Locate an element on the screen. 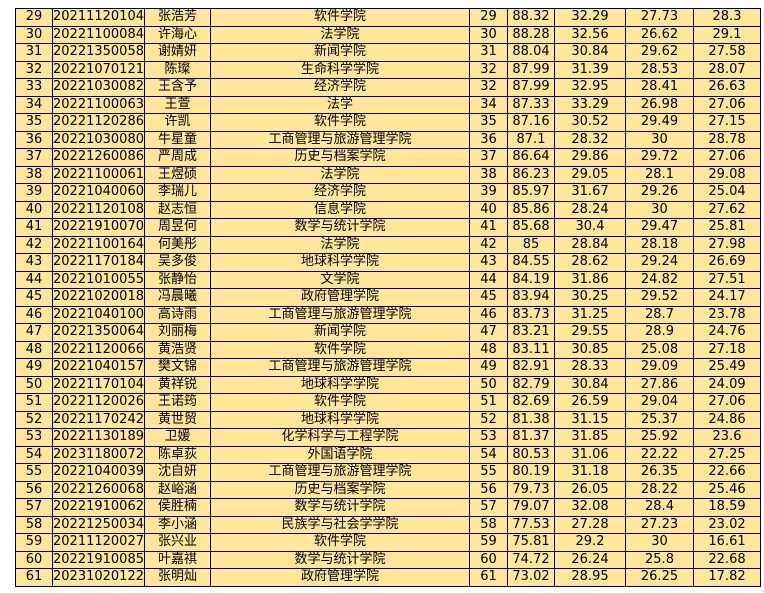 This screenshot has width=764, height=593. score-1-cell: 32.29 is located at coordinates (590, 17).